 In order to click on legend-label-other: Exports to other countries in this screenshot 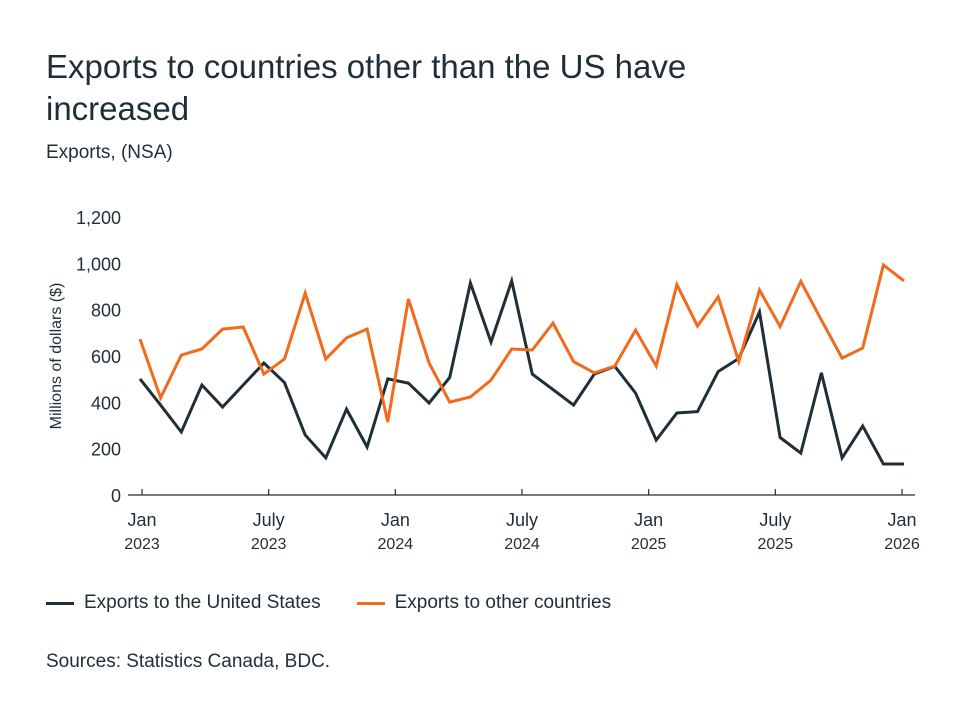, I will do `click(503, 602)`.